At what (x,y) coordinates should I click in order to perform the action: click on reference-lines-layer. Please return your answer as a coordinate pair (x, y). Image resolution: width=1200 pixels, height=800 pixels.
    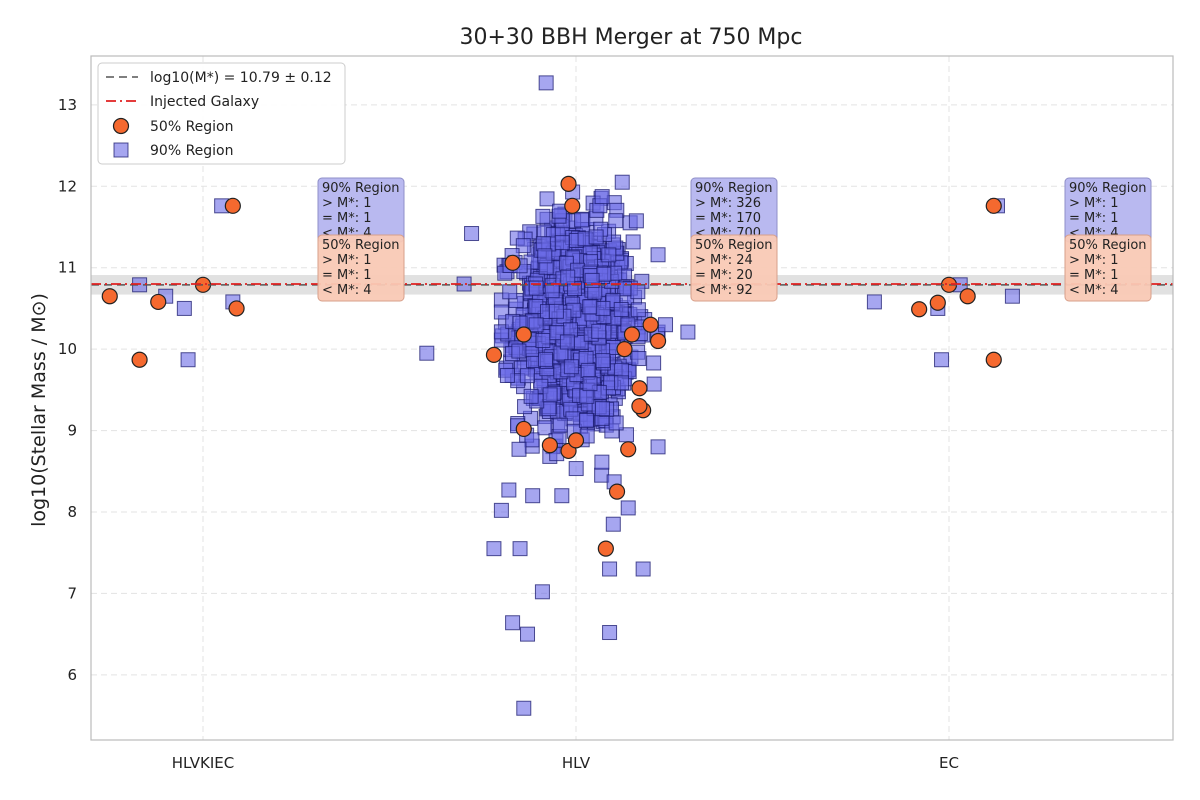
    Looking at the image, I should click on (632, 284).